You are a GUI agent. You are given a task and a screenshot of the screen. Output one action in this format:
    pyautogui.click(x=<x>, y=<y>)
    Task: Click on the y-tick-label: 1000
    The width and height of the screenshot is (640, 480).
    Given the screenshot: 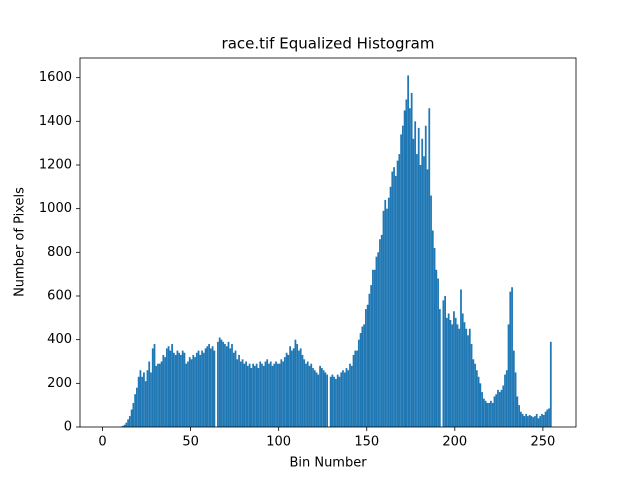 What is the action you would take?
    pyautogui.click(x=55, y=208)
    